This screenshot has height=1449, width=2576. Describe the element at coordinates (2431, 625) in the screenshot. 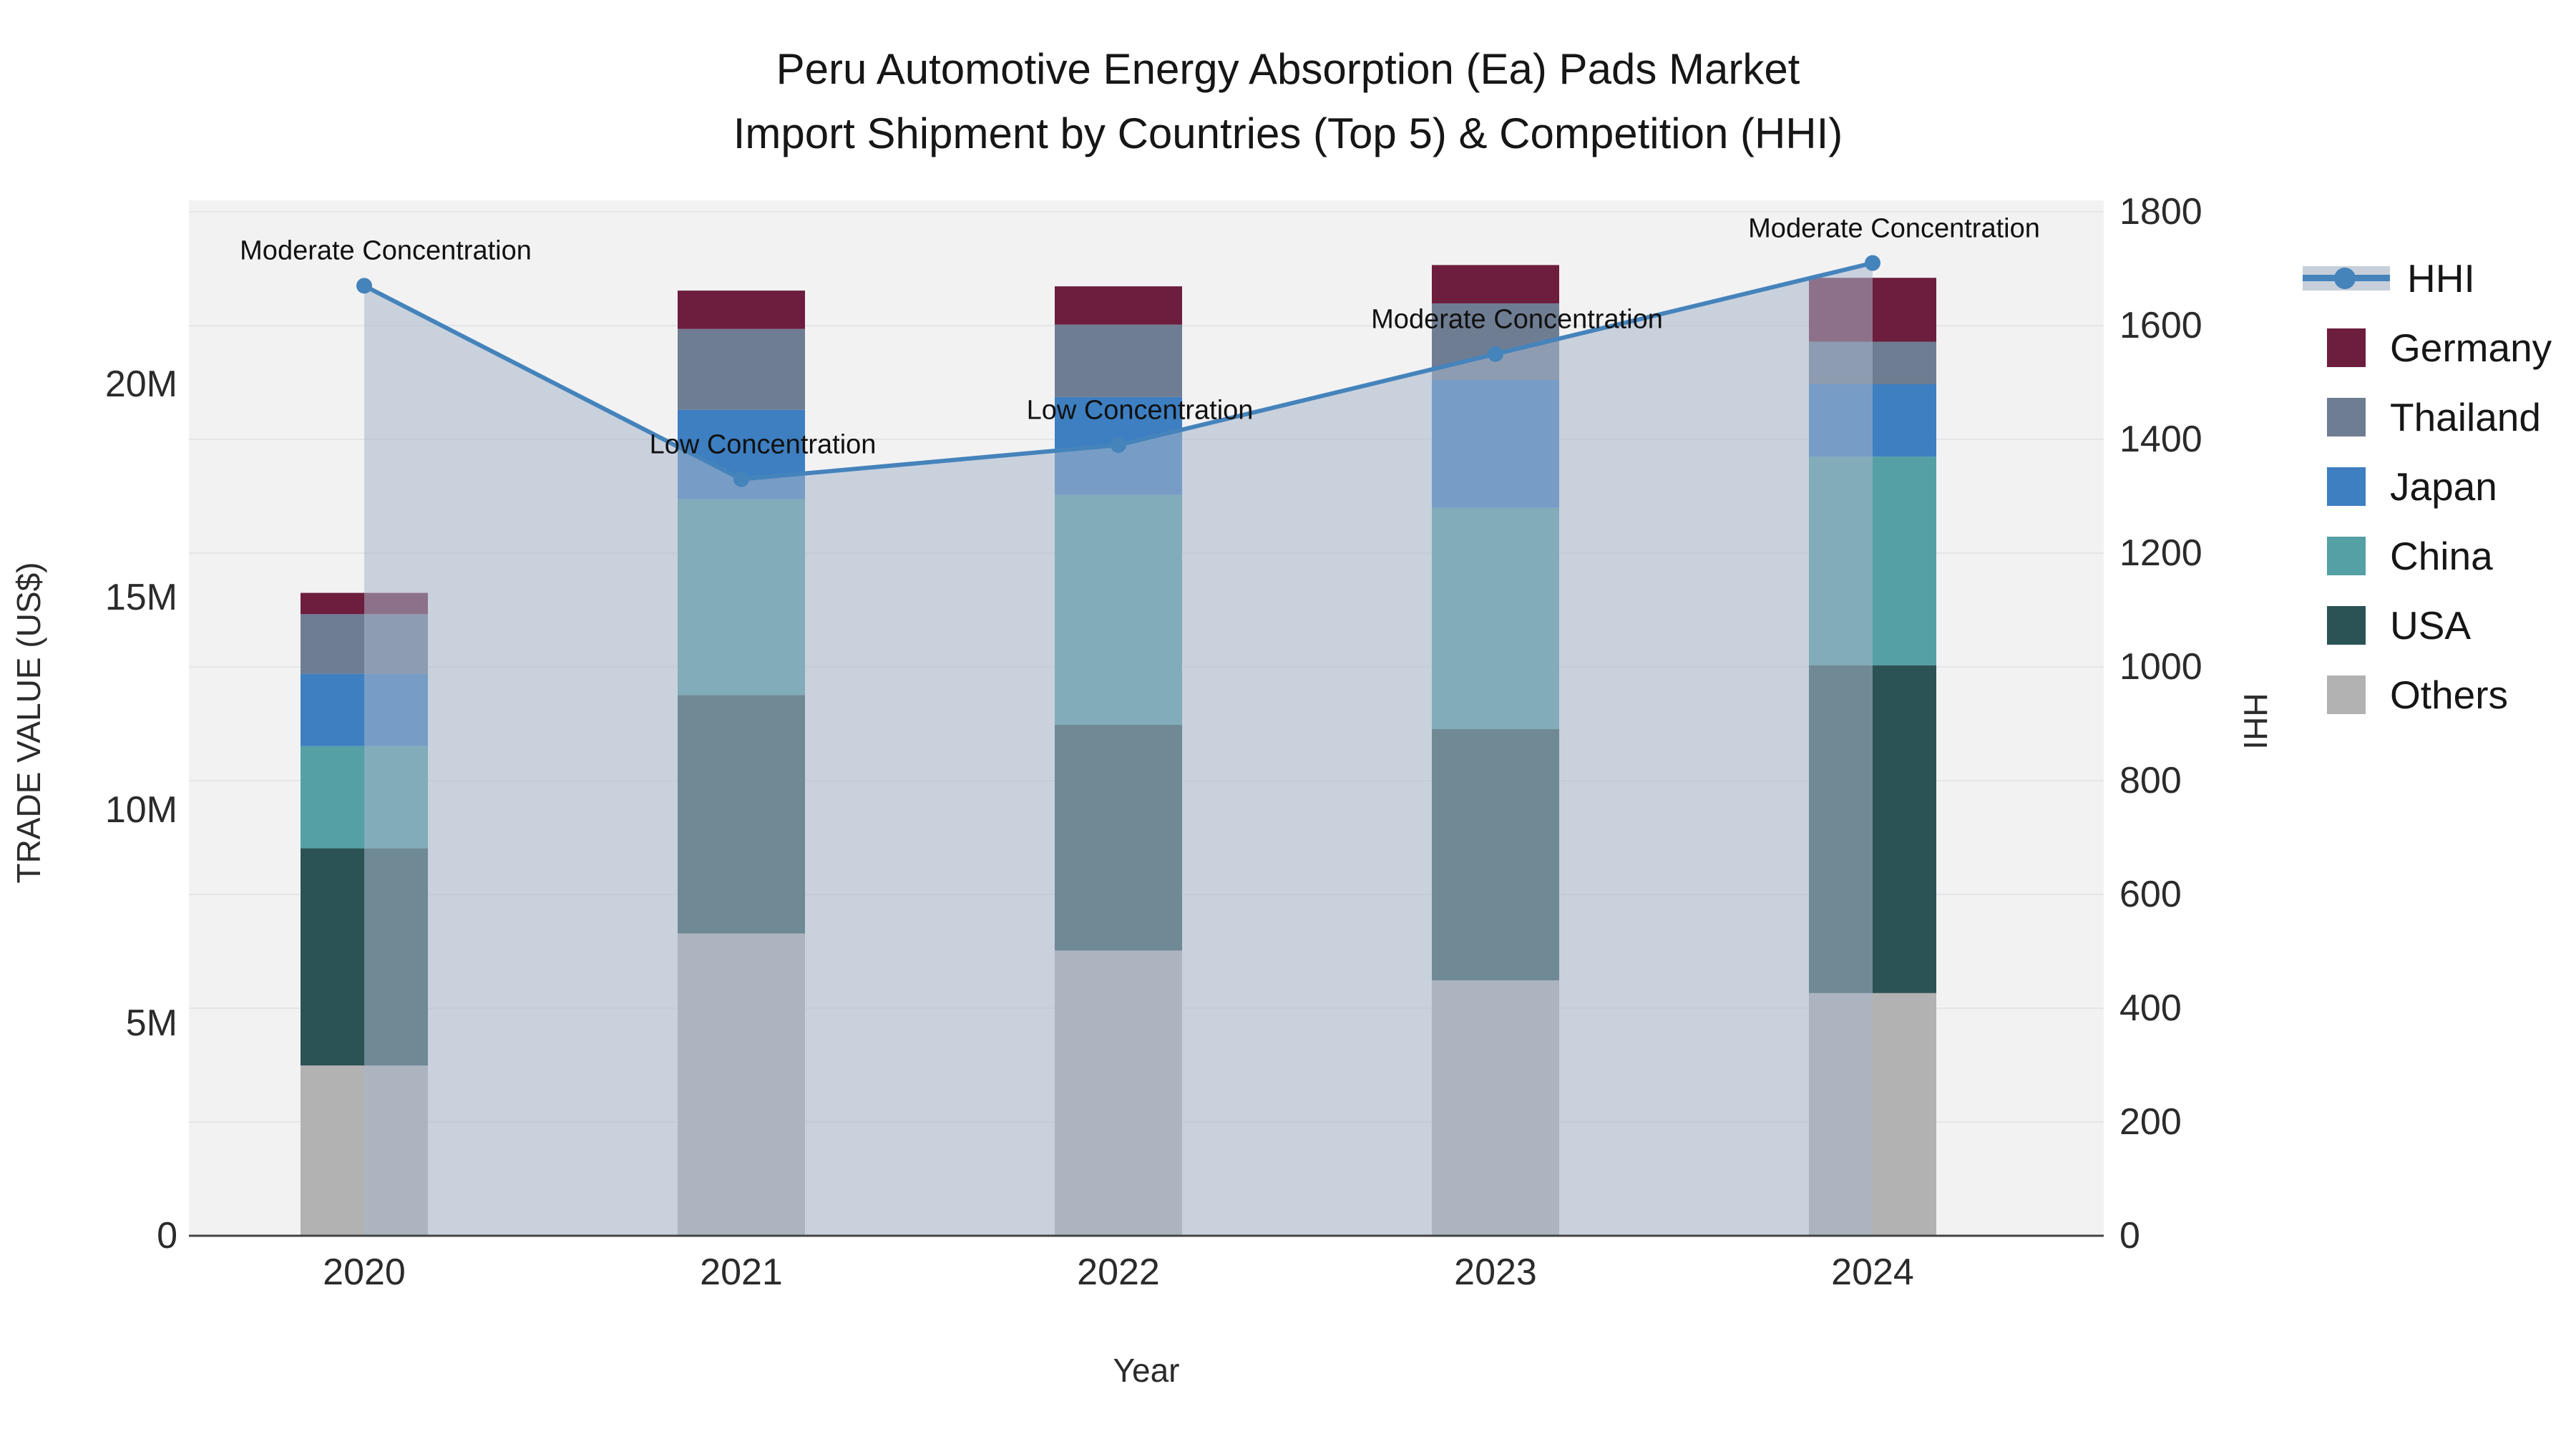

I see `legend-label-usa: USA` at that location.